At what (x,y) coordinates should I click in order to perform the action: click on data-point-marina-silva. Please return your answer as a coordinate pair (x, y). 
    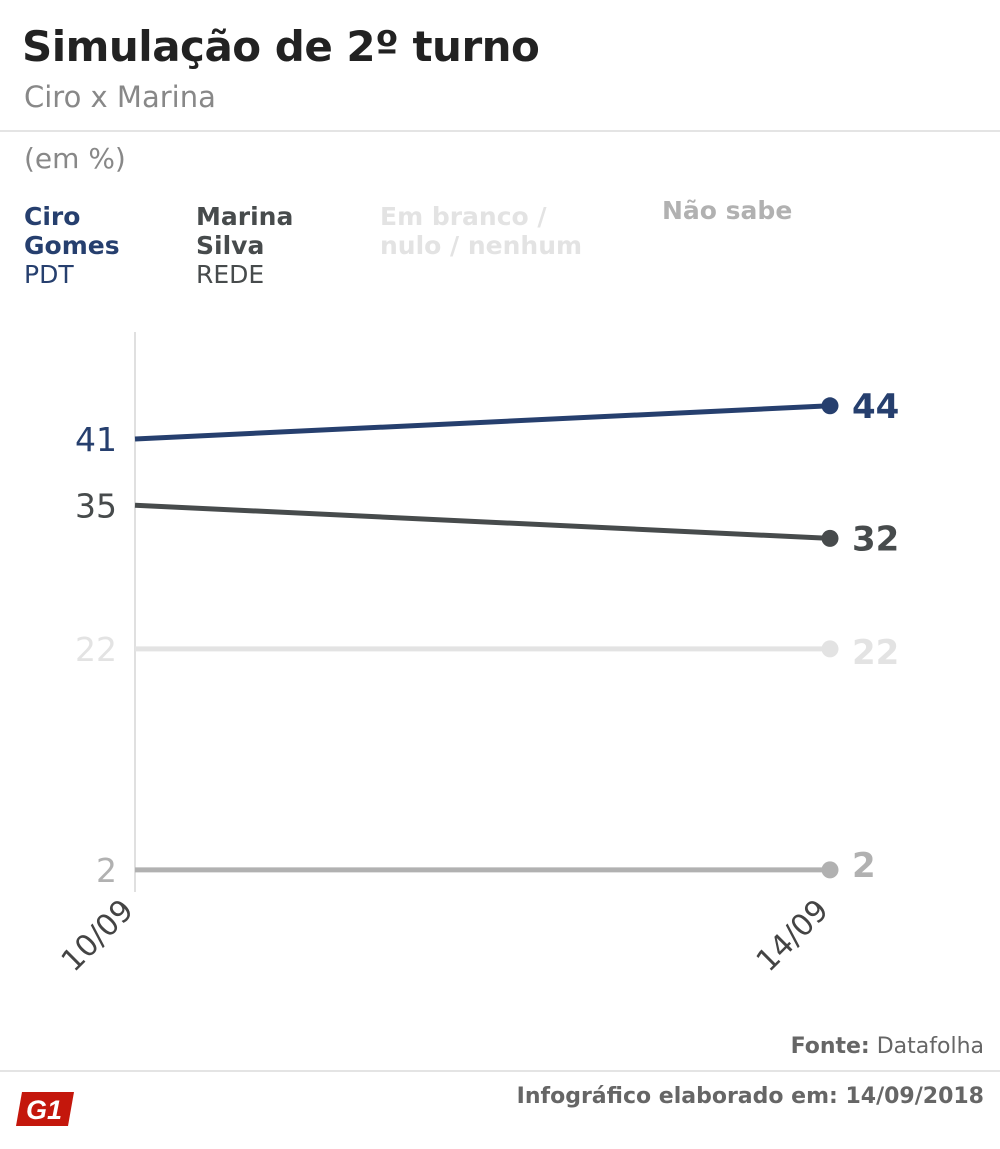
    Looking at the image, I should click on (830, 538).